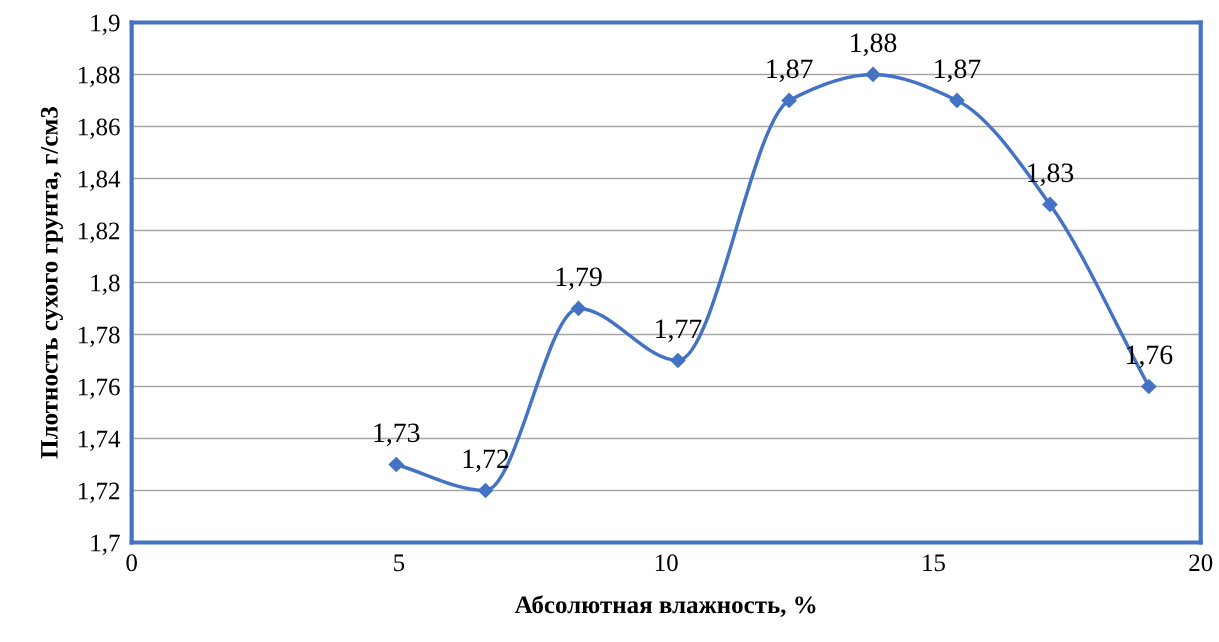 This screenshot has width=1219, height=642. I want to click on data-label: 1,79, so click(579, 279).